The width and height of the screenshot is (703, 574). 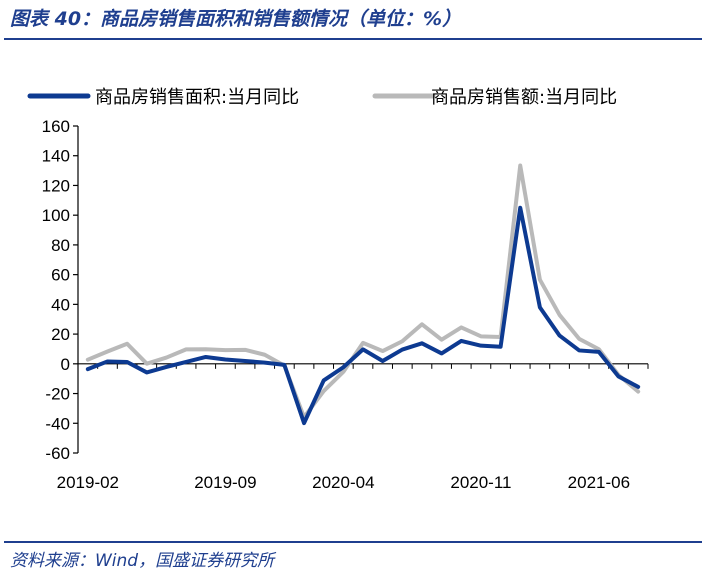 I want to click on x-tick-label: 2020-04, so click(x=343, y=482).